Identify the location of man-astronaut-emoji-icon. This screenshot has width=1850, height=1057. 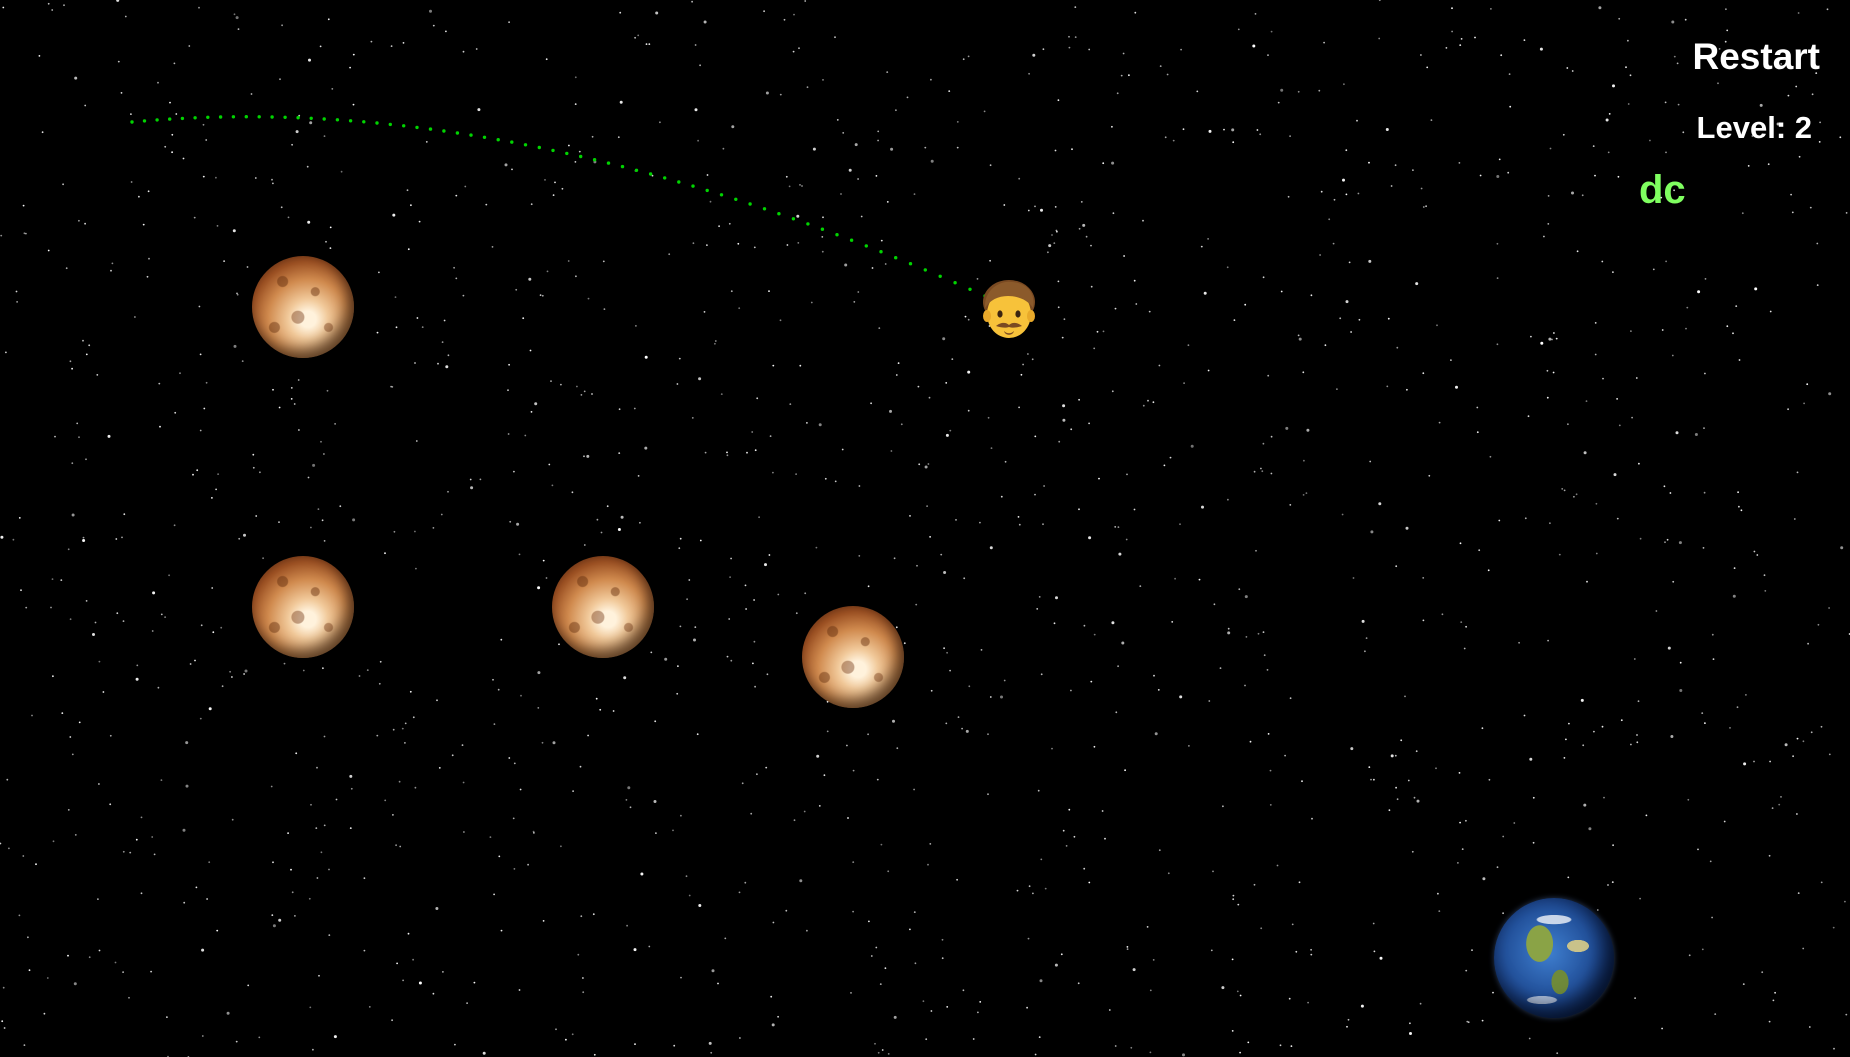
(1009, 311).